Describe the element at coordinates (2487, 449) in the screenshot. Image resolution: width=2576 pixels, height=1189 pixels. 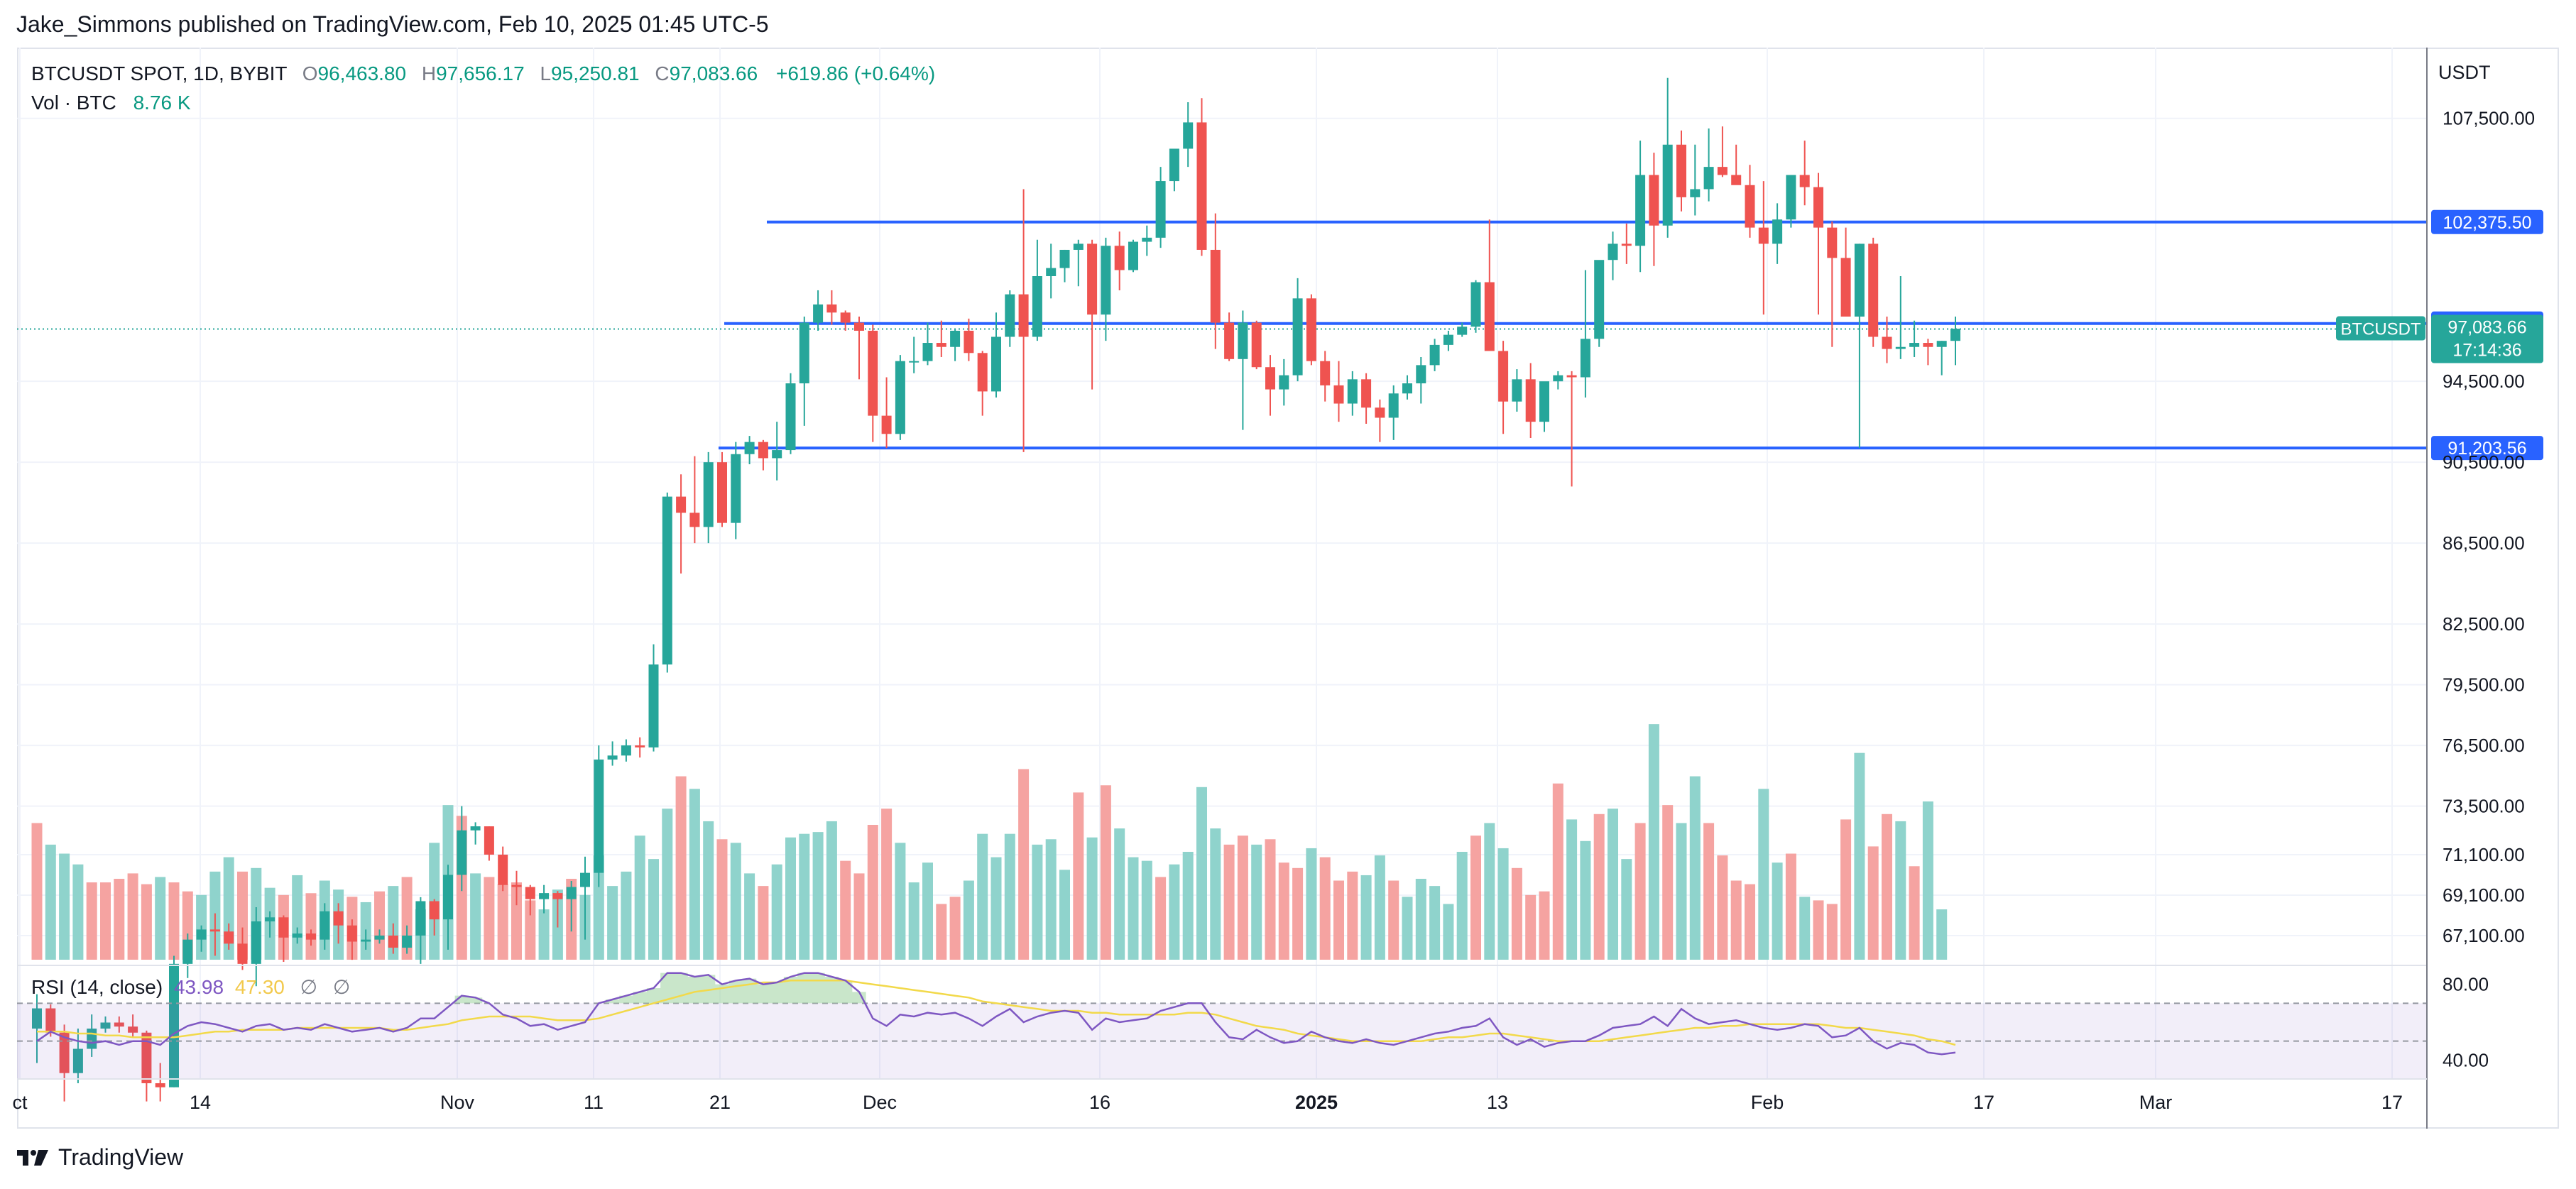
I see `level-price-tag` at that location.